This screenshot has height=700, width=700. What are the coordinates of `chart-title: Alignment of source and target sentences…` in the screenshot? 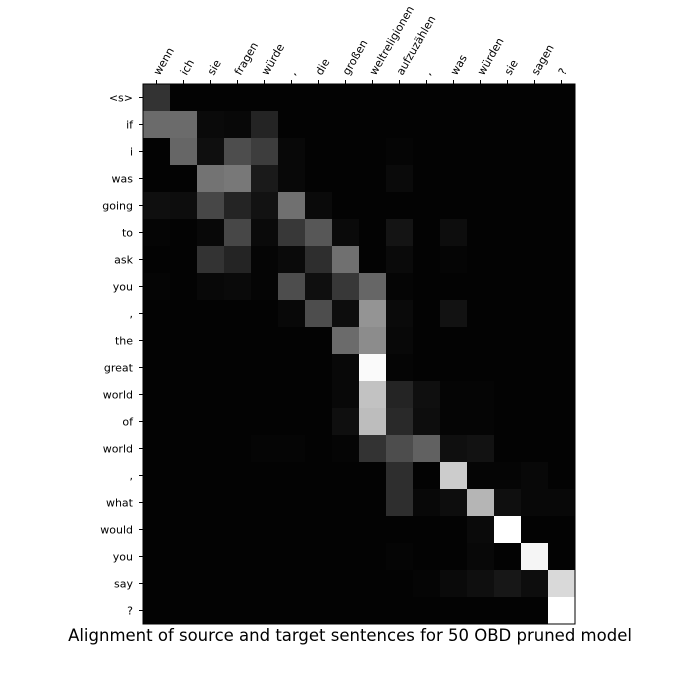 It's located at (350, 635).